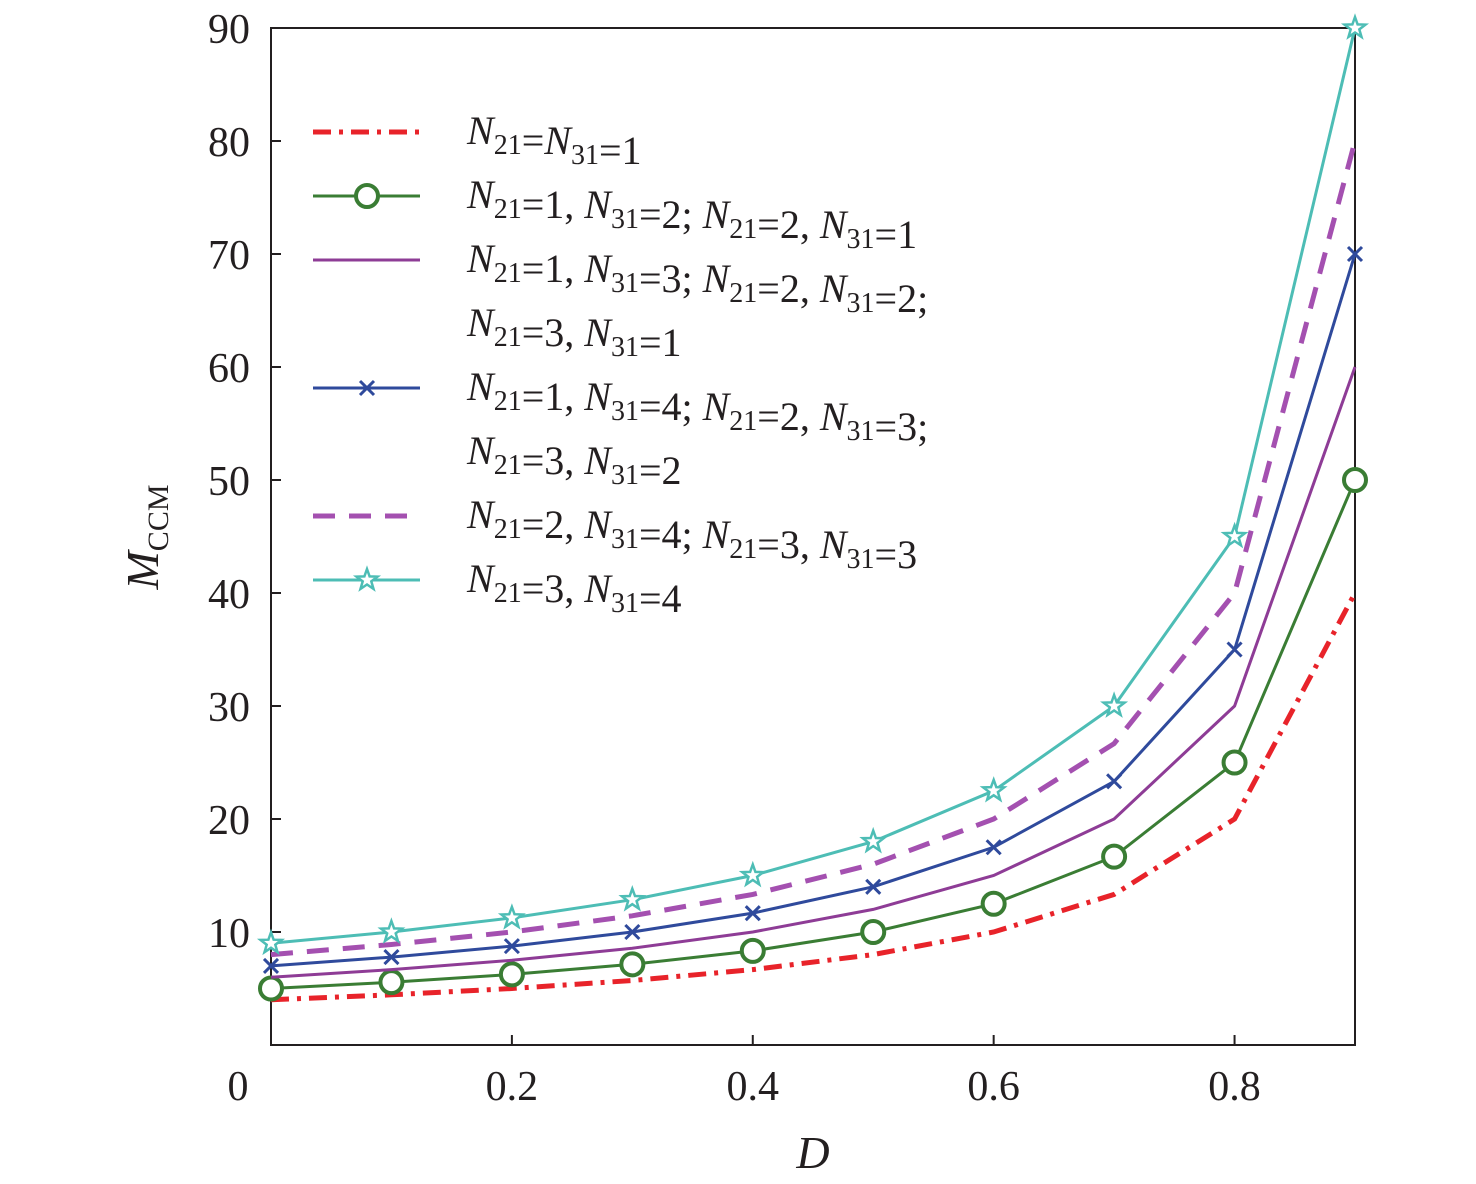 This screenshot has height=1184, width=1476. I want to click on legend-item-3: N21=1, N31=4; N21=2, N31=3;N21=3, N31=2, so click(620, 428).